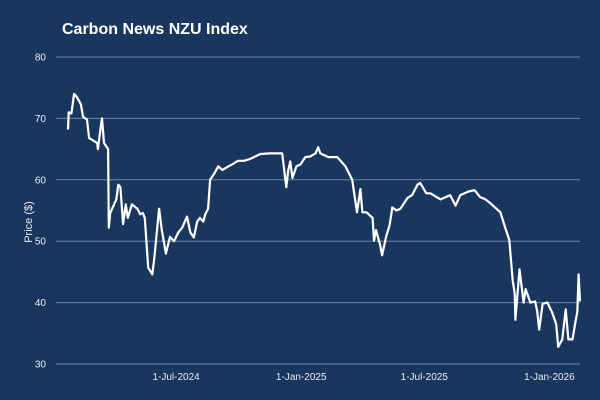 The height and width of the screenshot is (400, 600). I want to click on x-tick-label: 1-Jul-2024, so click(176, 377).